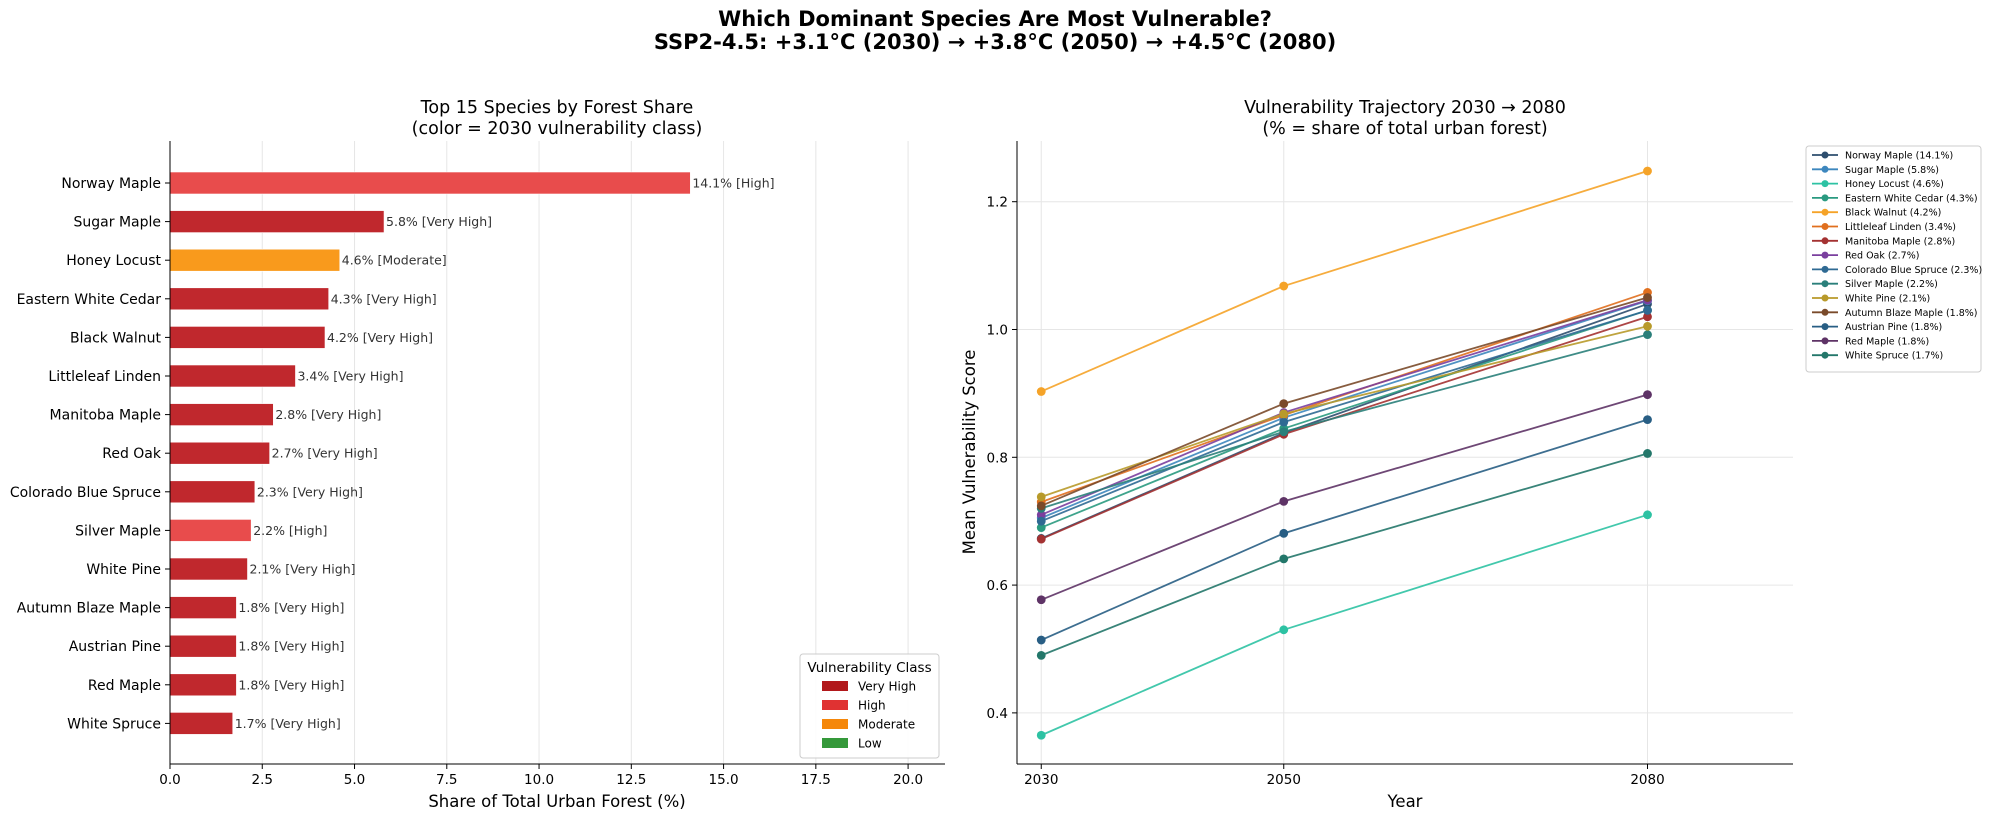  I want to click on bar-chart-x-tick-label: 7.5, so click(446, 780).